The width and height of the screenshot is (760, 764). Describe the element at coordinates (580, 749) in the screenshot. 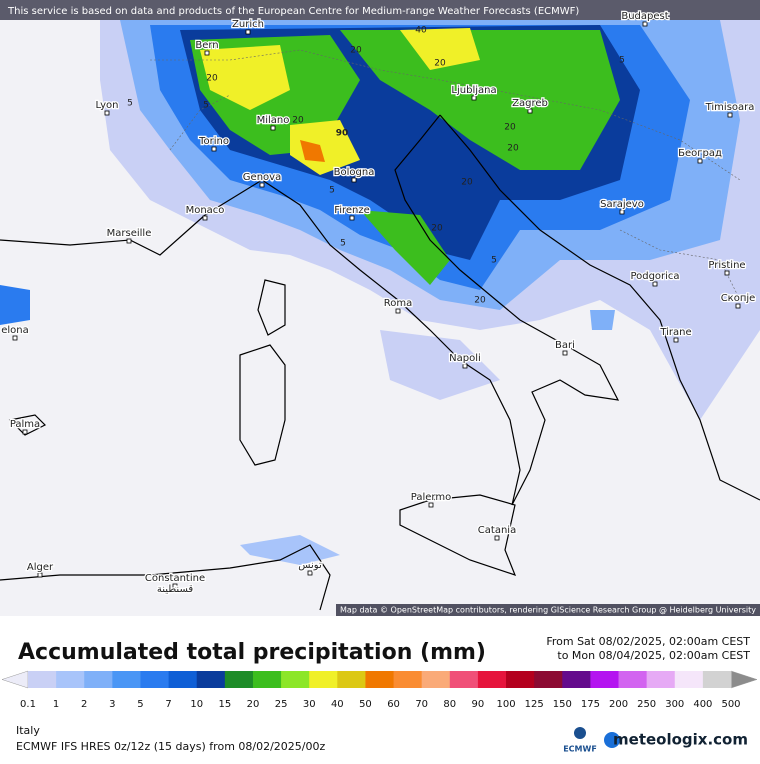

I see `ecmwf-text: ECMWF` at that location.